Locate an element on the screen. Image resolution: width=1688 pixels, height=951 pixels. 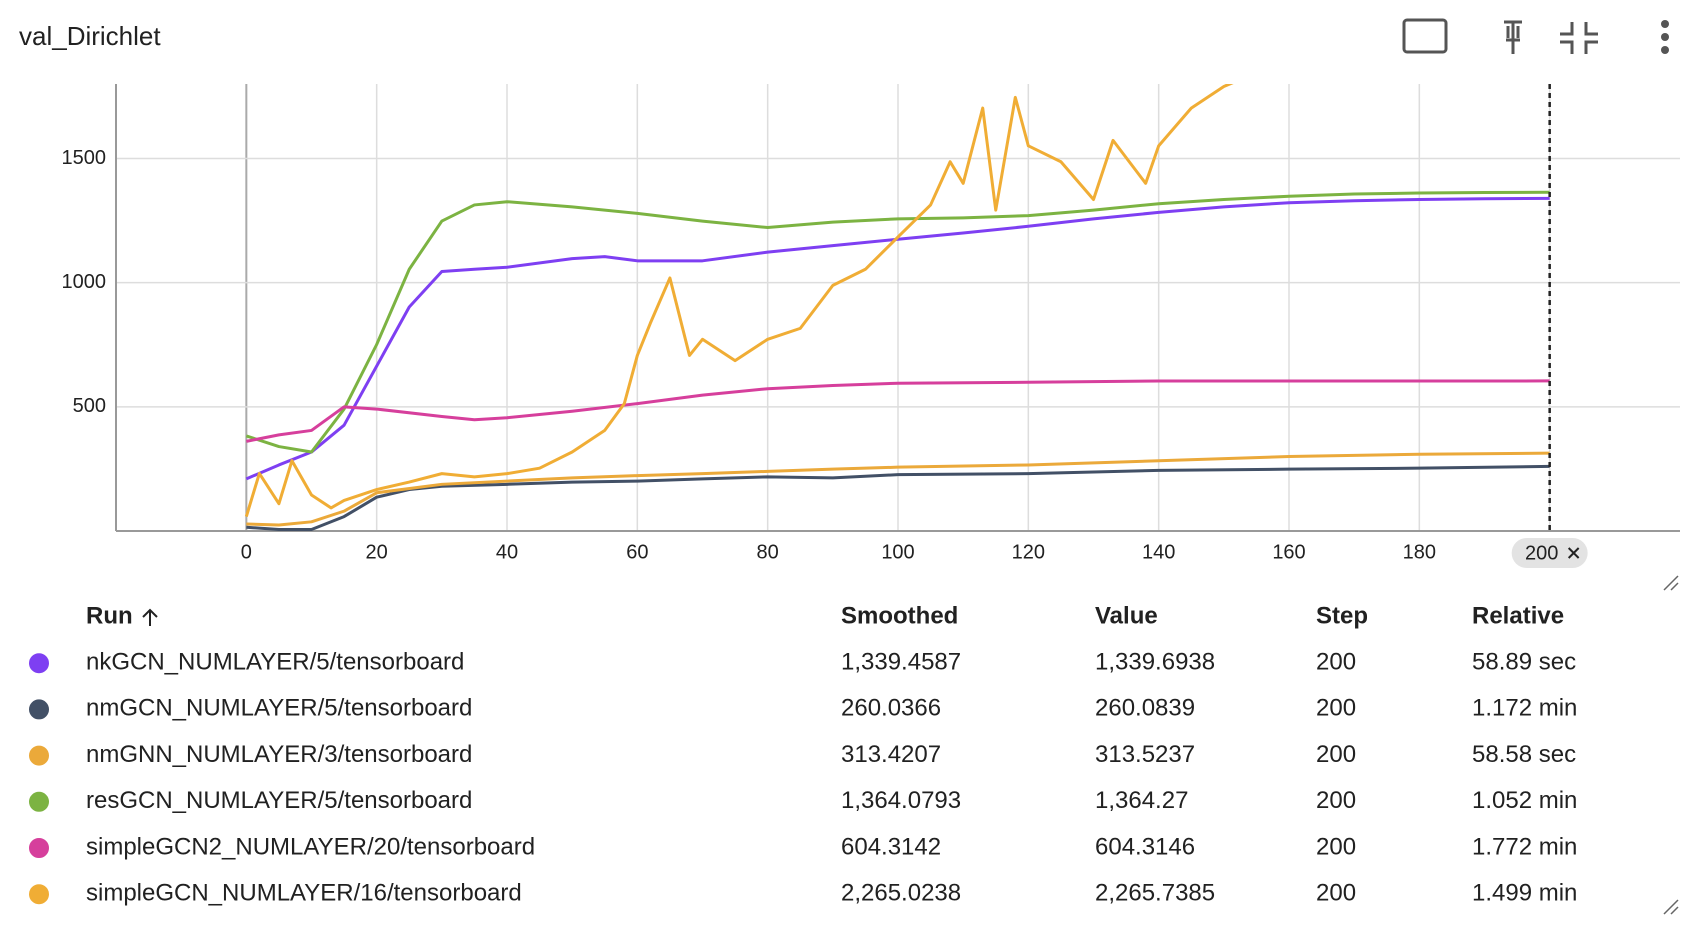
y-tick-label: 1000 is located at coordinates (84, 282).